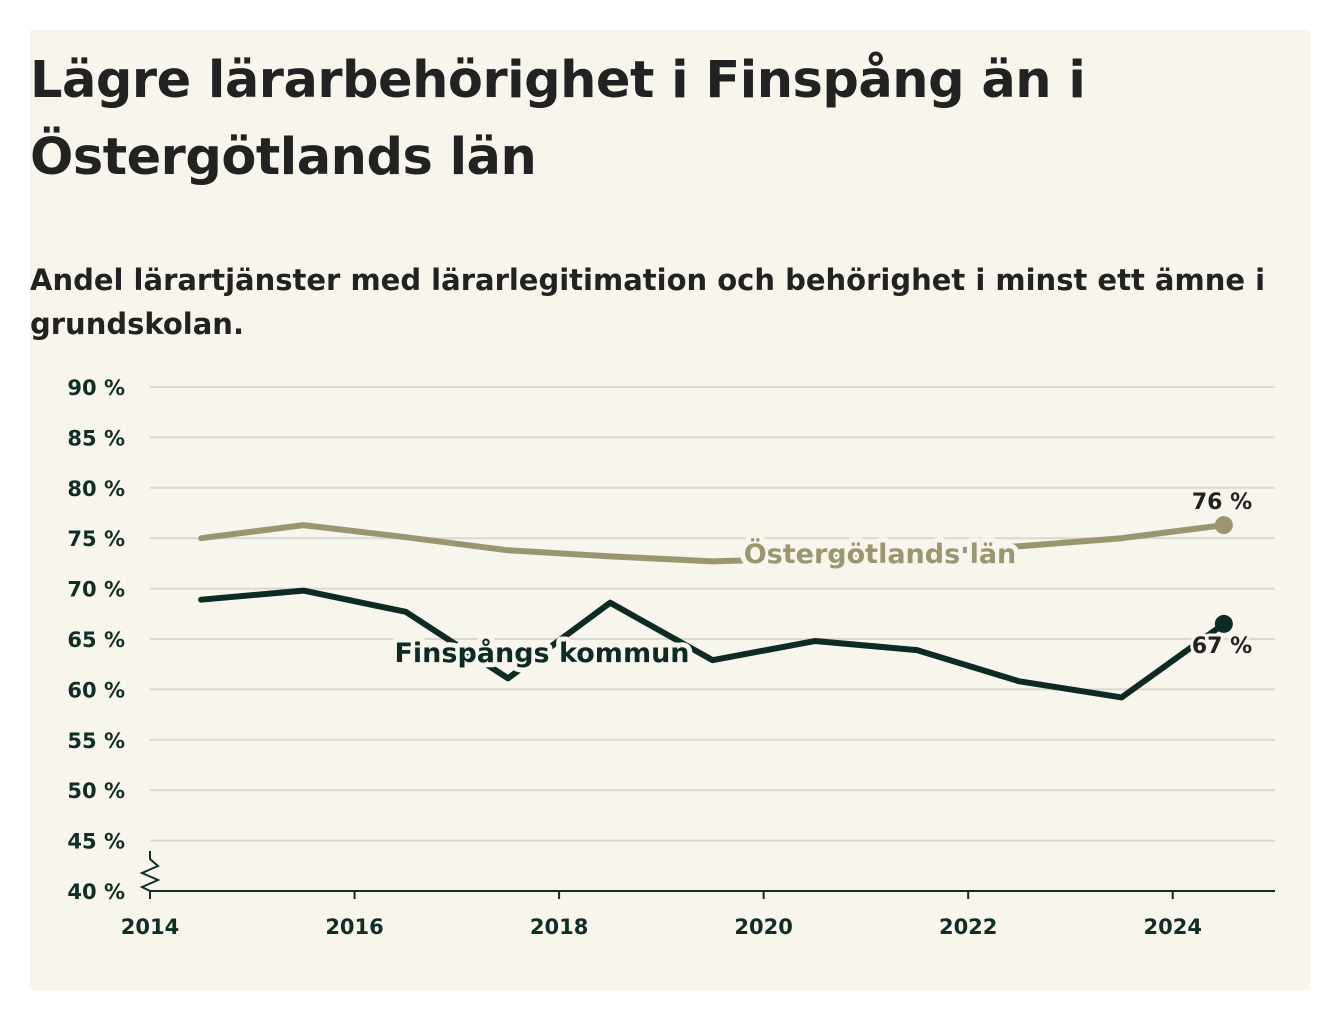 The height and width of the screenshot is (1020, 1340). I want to click on end-point-ostergotland, so click(1223, 525).